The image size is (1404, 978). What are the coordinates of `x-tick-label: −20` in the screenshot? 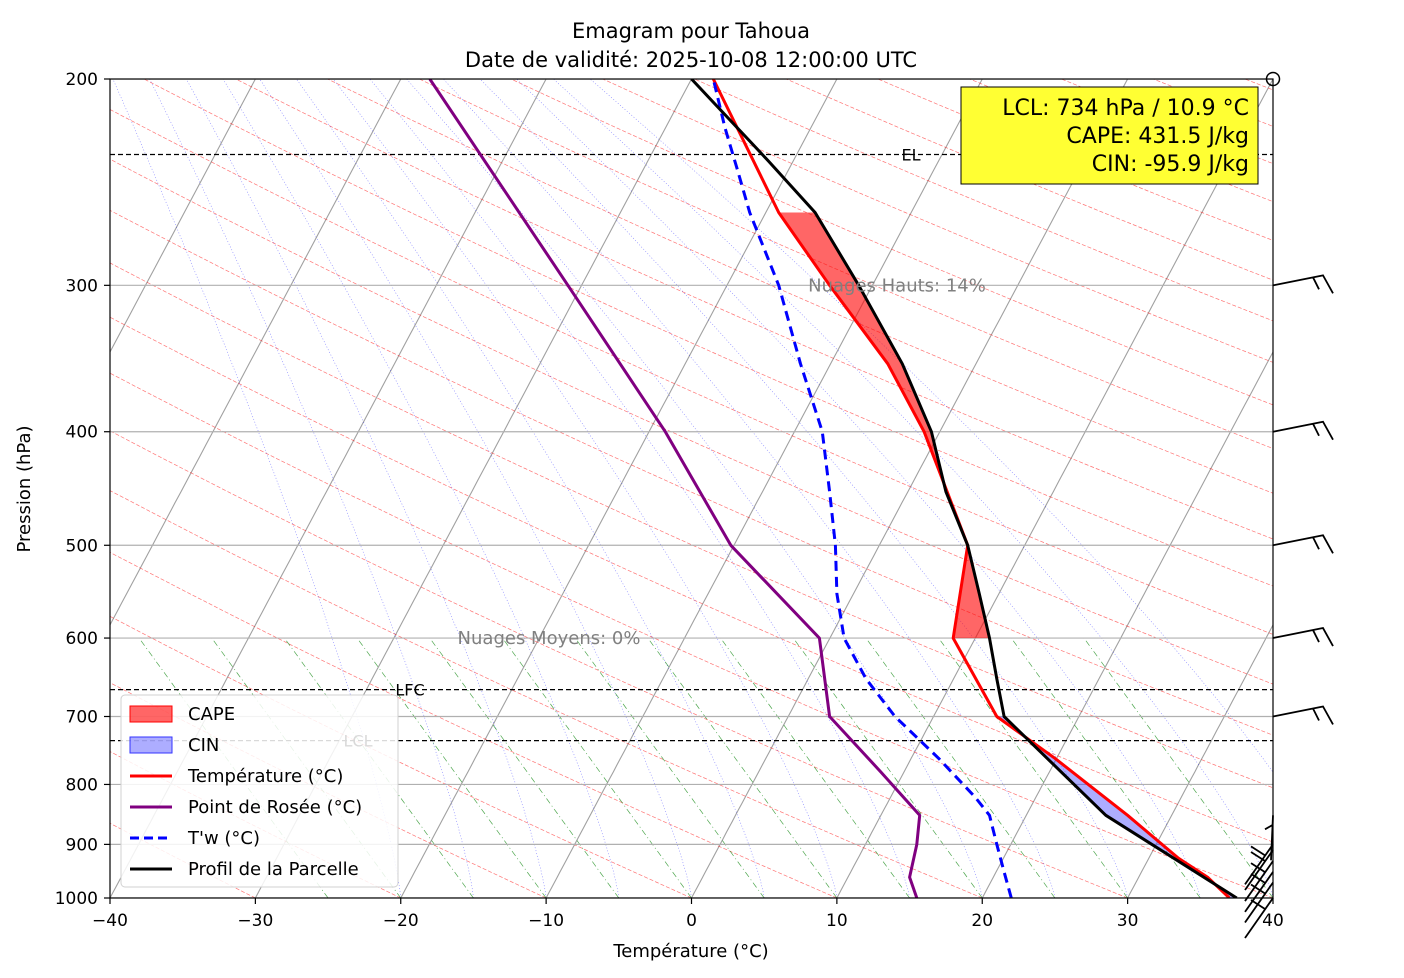 It's located at (401, 921).